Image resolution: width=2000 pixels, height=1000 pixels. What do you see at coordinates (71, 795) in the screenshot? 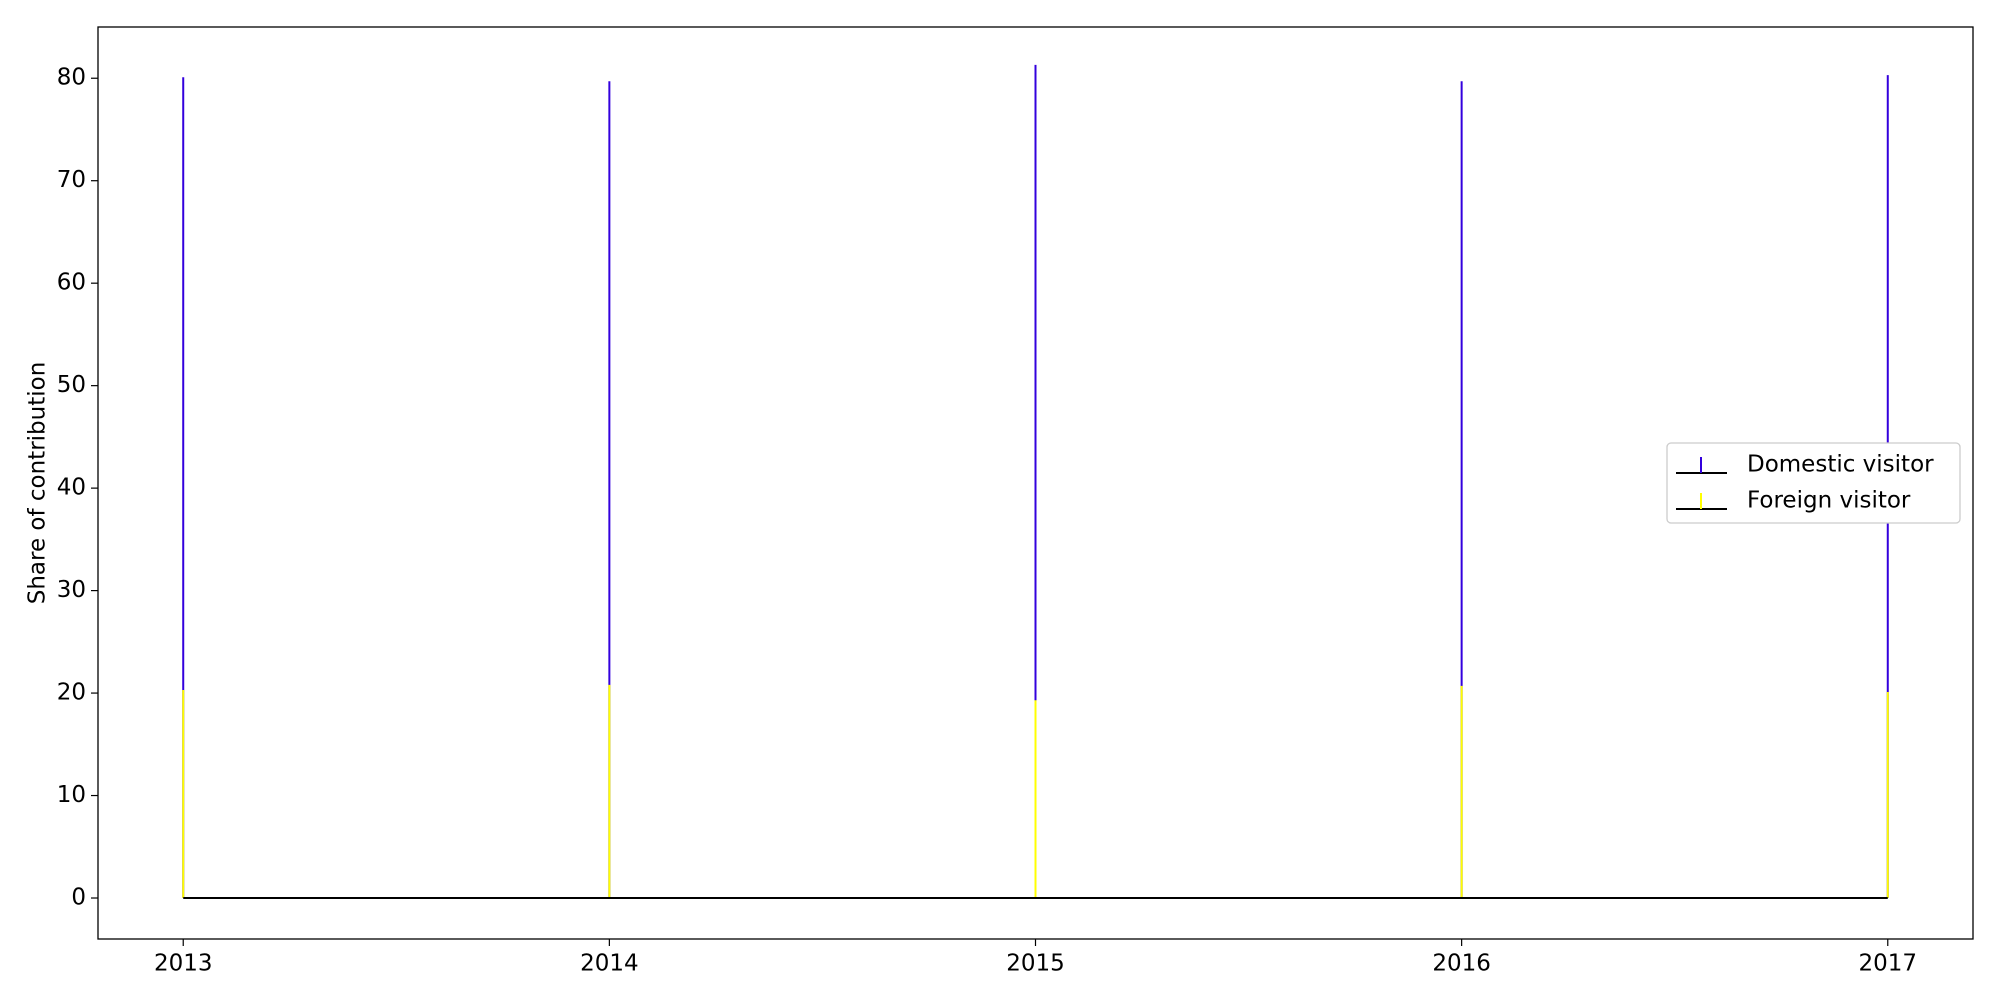
I see `y-tick-label: 10` at bounding box center [71, 795].